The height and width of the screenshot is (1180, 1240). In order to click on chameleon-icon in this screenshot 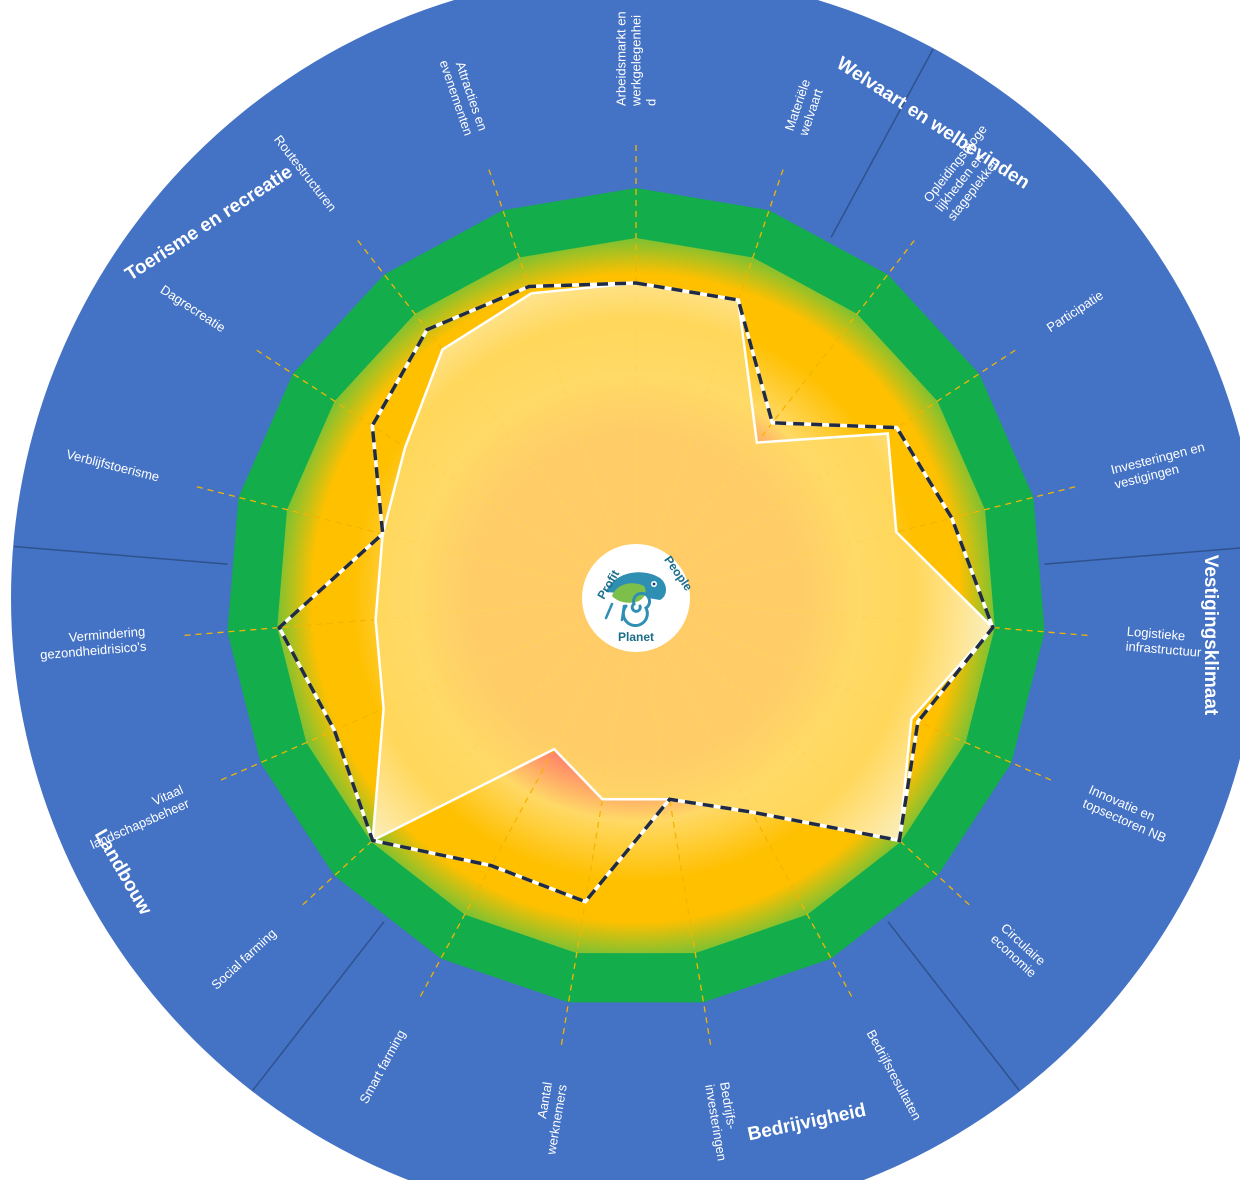, I will do `click(635, 599)`.